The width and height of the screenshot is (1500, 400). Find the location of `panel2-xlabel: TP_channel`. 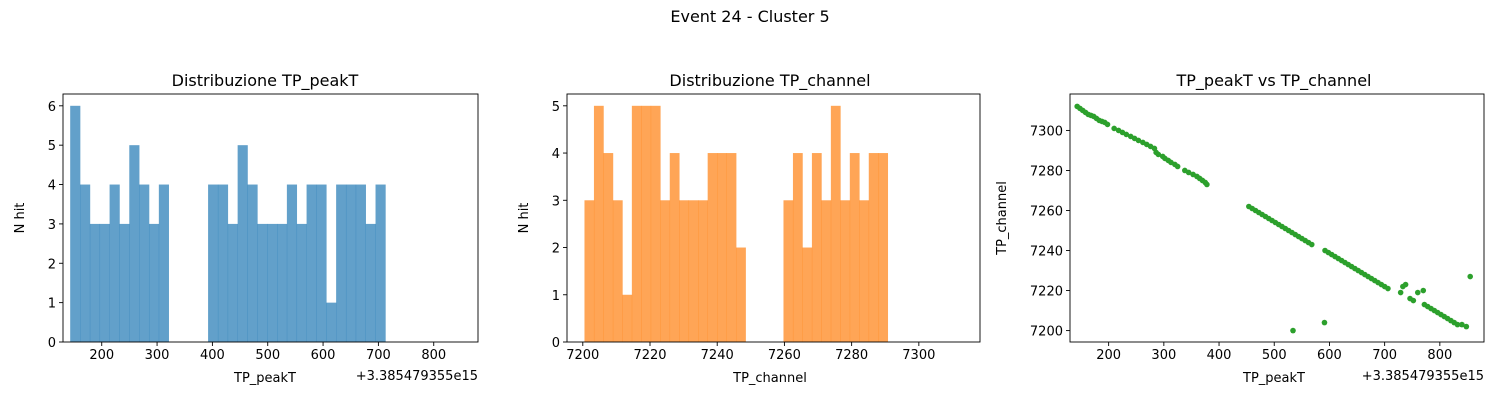

panel2-xlabel: TP_channel is located at coordinates (769, 378).